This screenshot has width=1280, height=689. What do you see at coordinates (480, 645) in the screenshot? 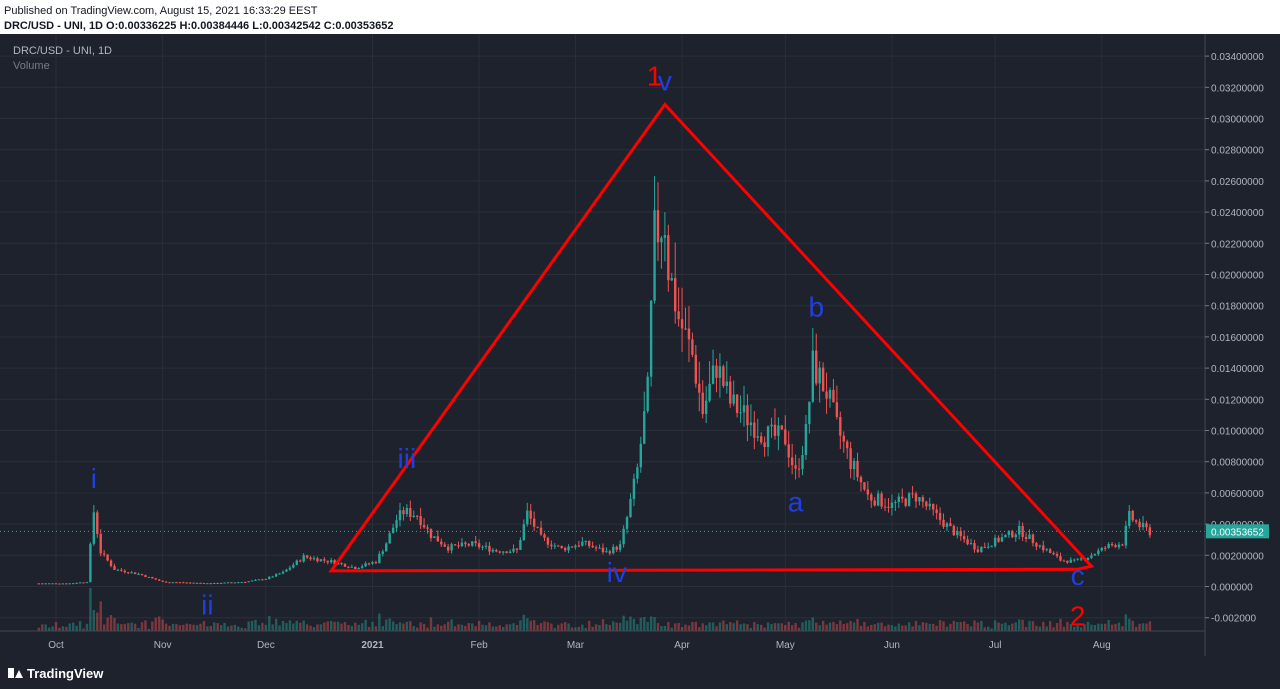
I see `time-tick-label: Feb` at bounding box center [480, 645].